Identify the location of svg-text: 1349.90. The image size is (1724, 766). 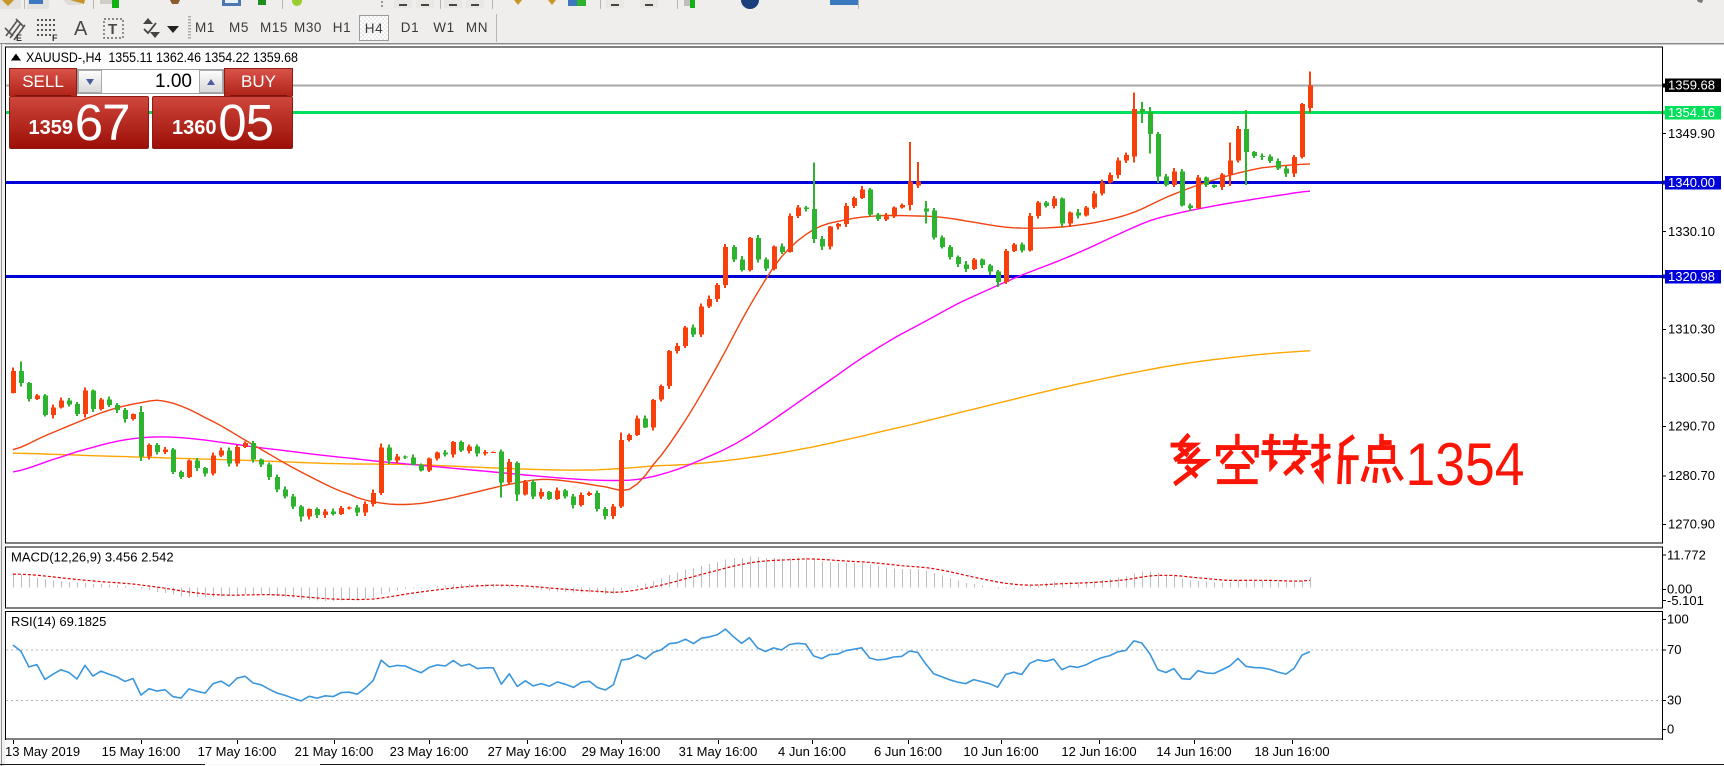
(1691, 133).